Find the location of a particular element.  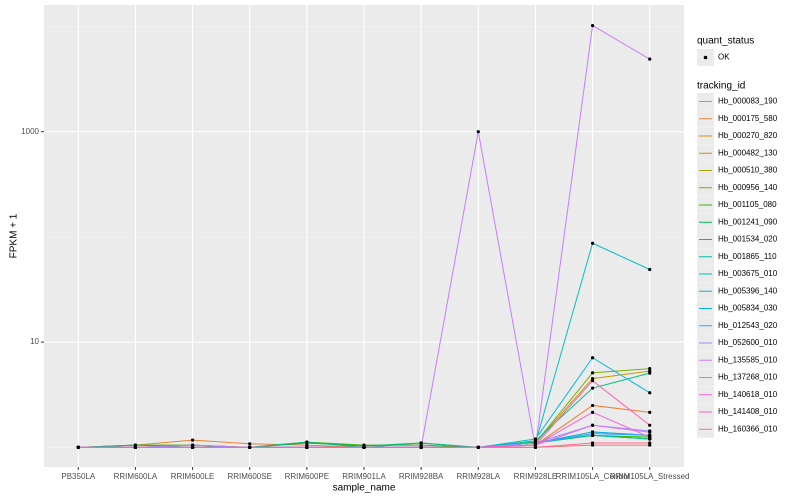

legend-label: Hb_052600_010 is located at coordinates (748, 342).